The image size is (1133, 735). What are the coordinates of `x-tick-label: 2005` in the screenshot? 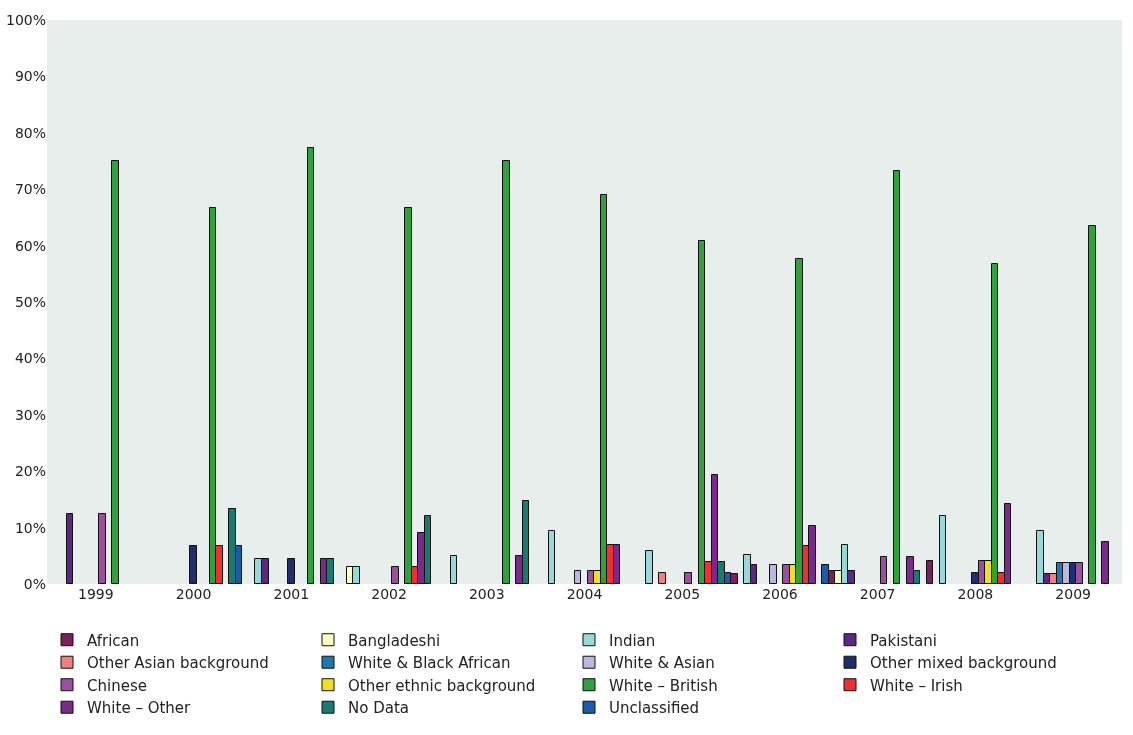 It's located at (682, 594).